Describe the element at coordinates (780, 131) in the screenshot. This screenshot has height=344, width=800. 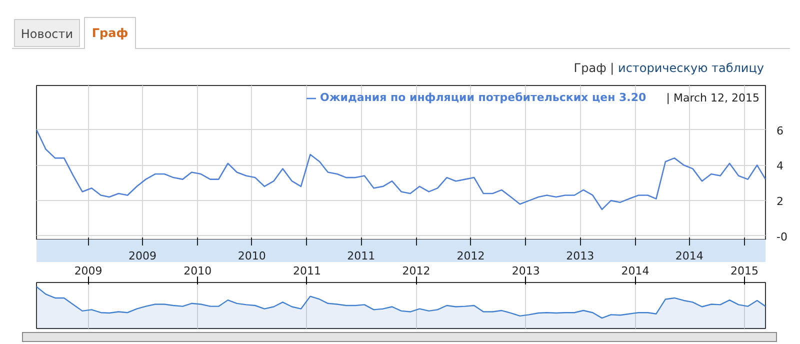
I see `y-tick-label: 6` at that location.